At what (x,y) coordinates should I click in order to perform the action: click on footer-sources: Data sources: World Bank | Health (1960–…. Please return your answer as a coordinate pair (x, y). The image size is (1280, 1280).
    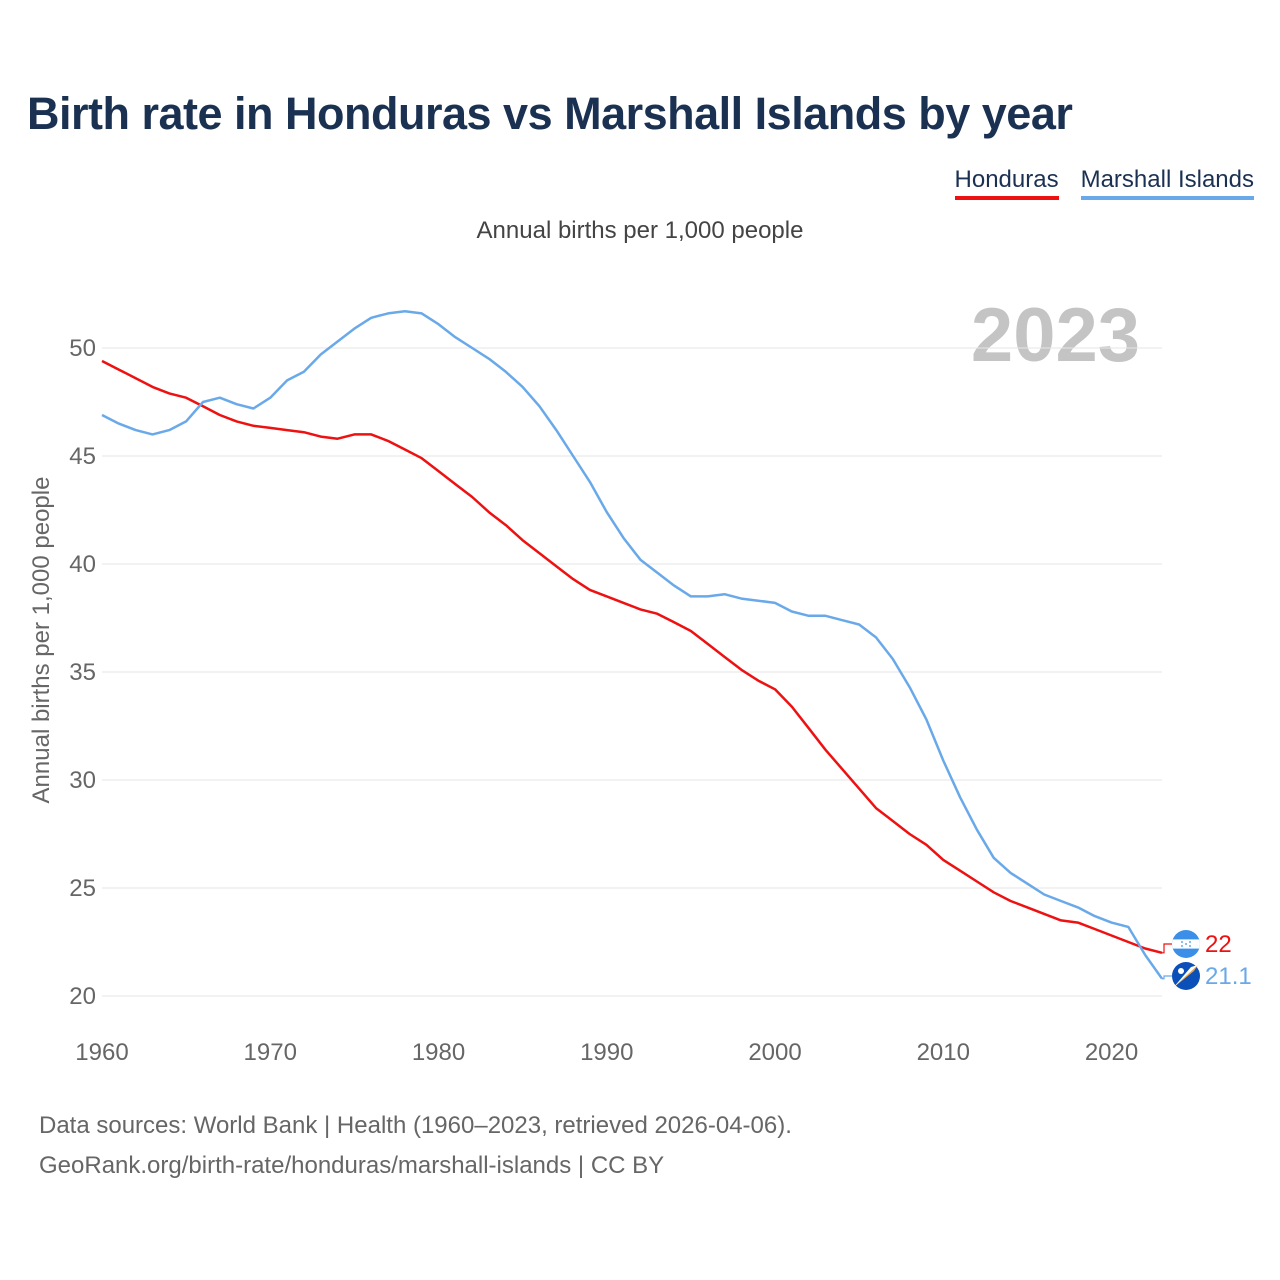
    Looking at the image, I should click on (415, 1125).